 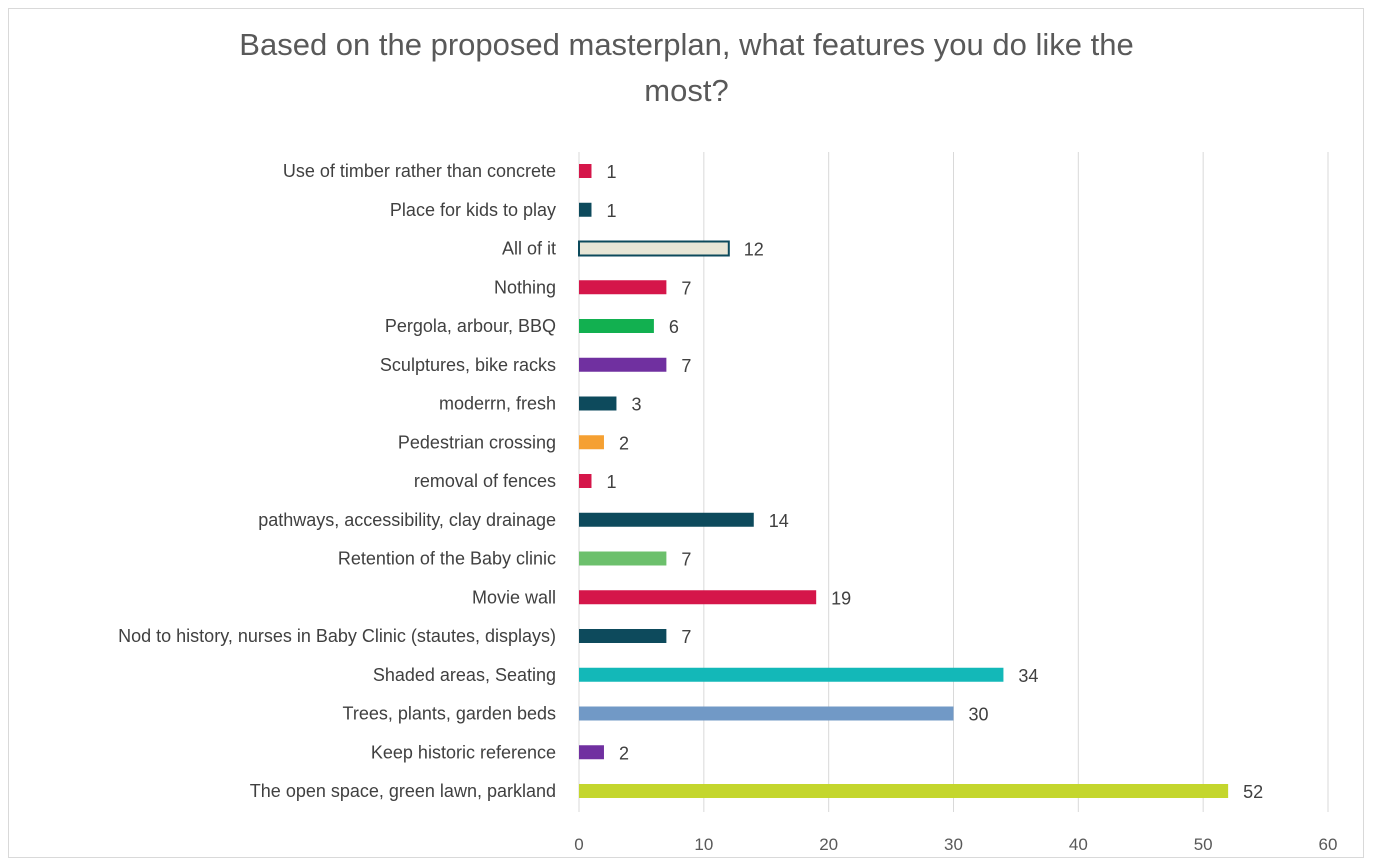 What do you see at coordinates (578, 844) in the screenshot?
I see `x-tick-label: 0` at bounding box center [578, 844].